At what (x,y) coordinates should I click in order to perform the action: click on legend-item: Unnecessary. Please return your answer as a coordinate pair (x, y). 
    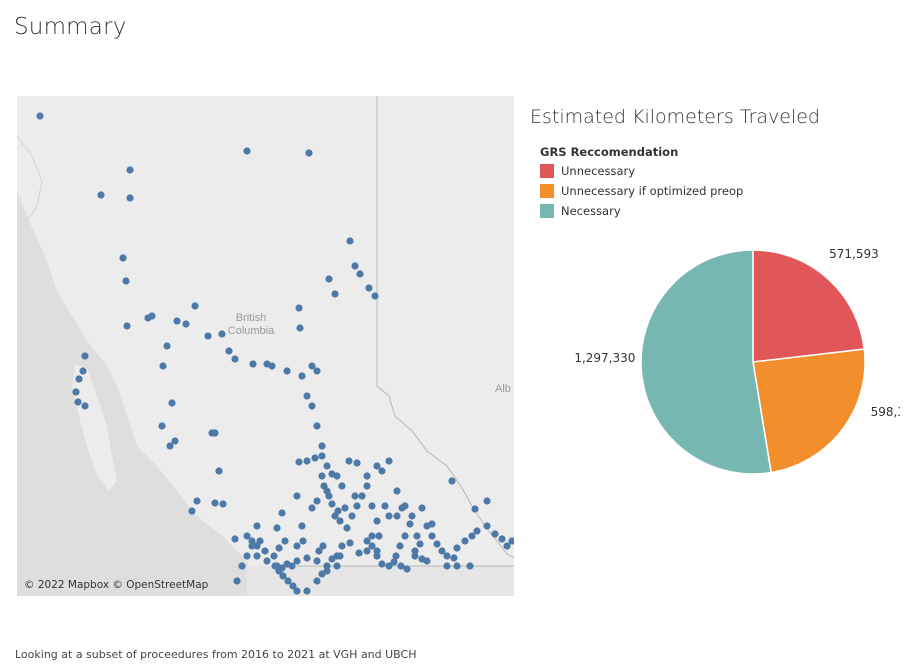
    Looking at the image, I should click on (641, 171).